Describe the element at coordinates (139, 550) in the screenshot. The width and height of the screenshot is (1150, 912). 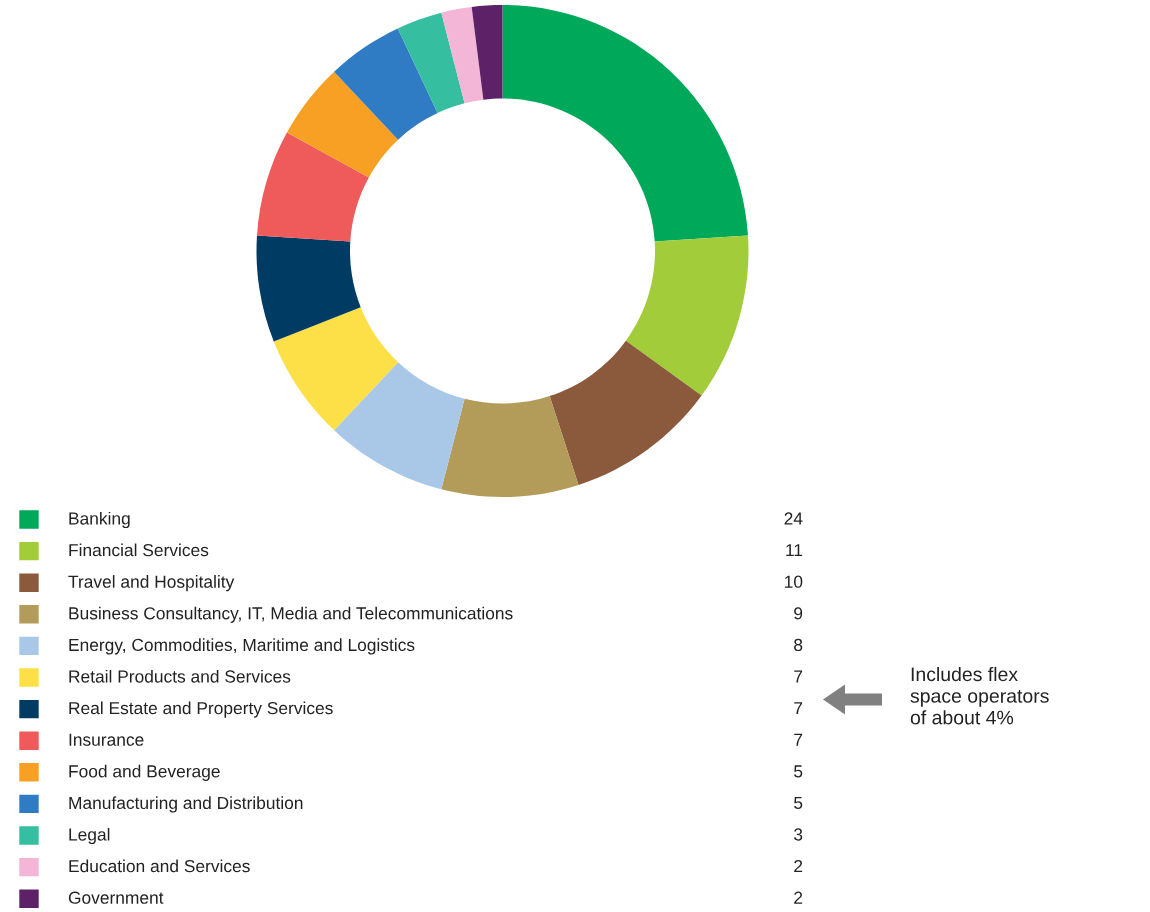
I see `legend-label: Financial Services` at that location.